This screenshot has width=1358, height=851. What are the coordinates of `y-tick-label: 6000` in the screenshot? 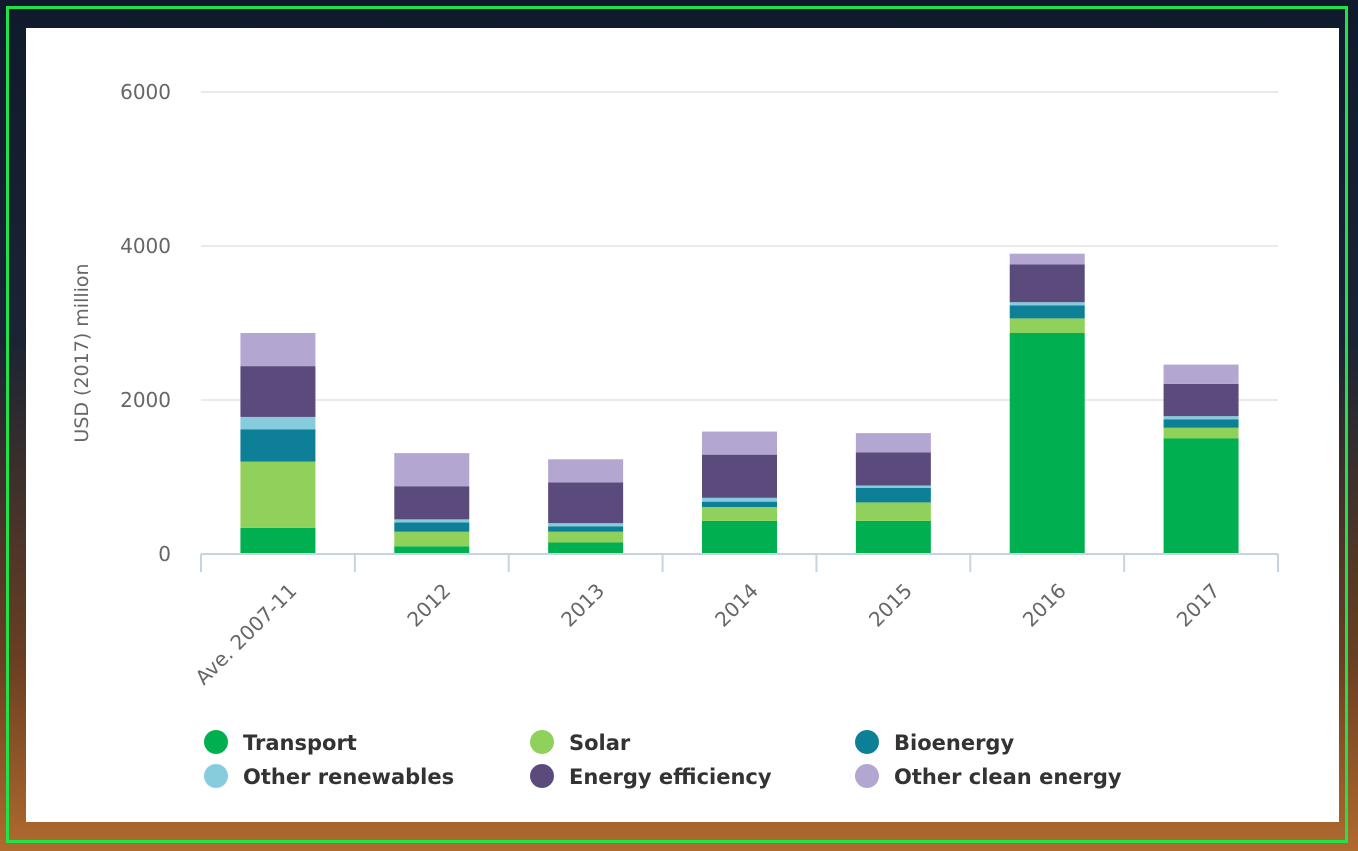 It's located at (145, 92).